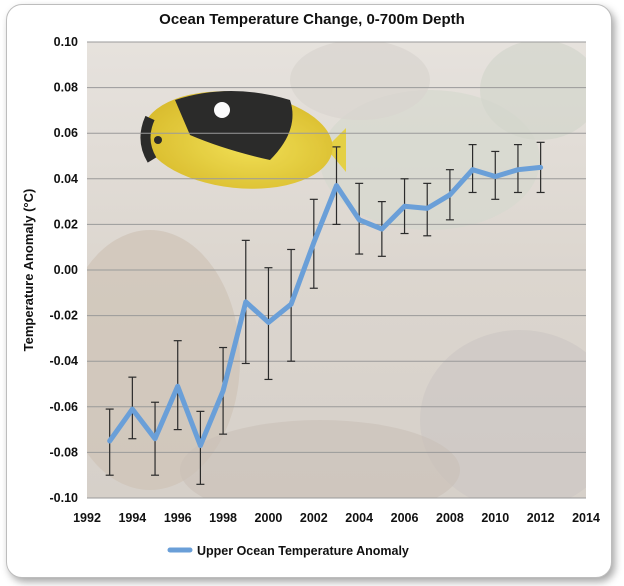 The width and height of the screenshot is (624, 586). I want to click on x-tick-label: 2010, so click(495, 518).